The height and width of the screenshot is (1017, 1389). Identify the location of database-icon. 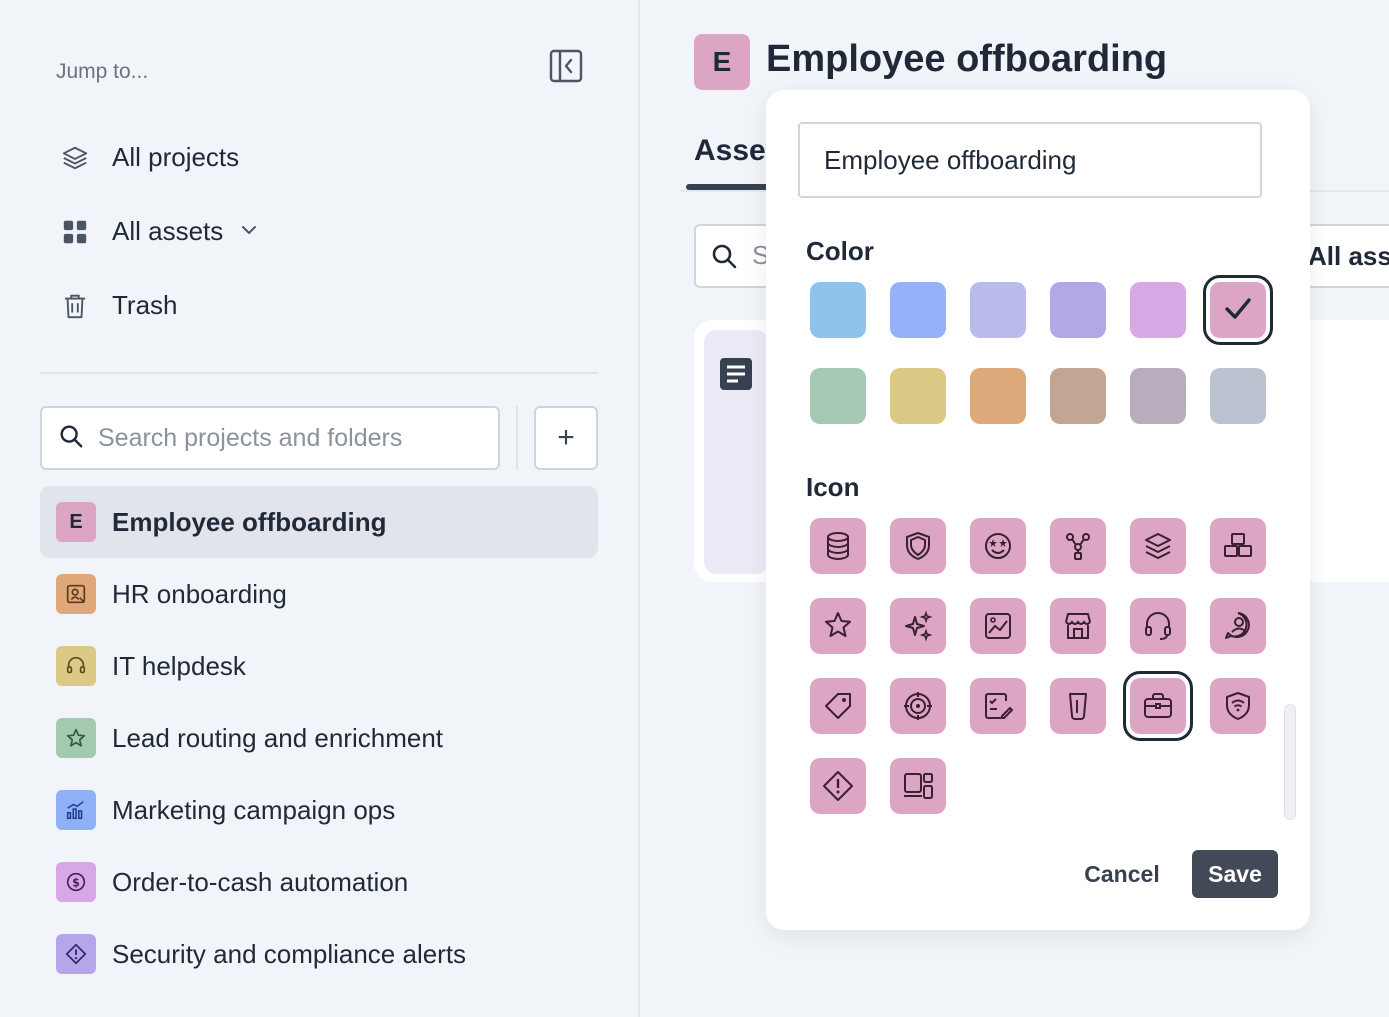
(838, 546).